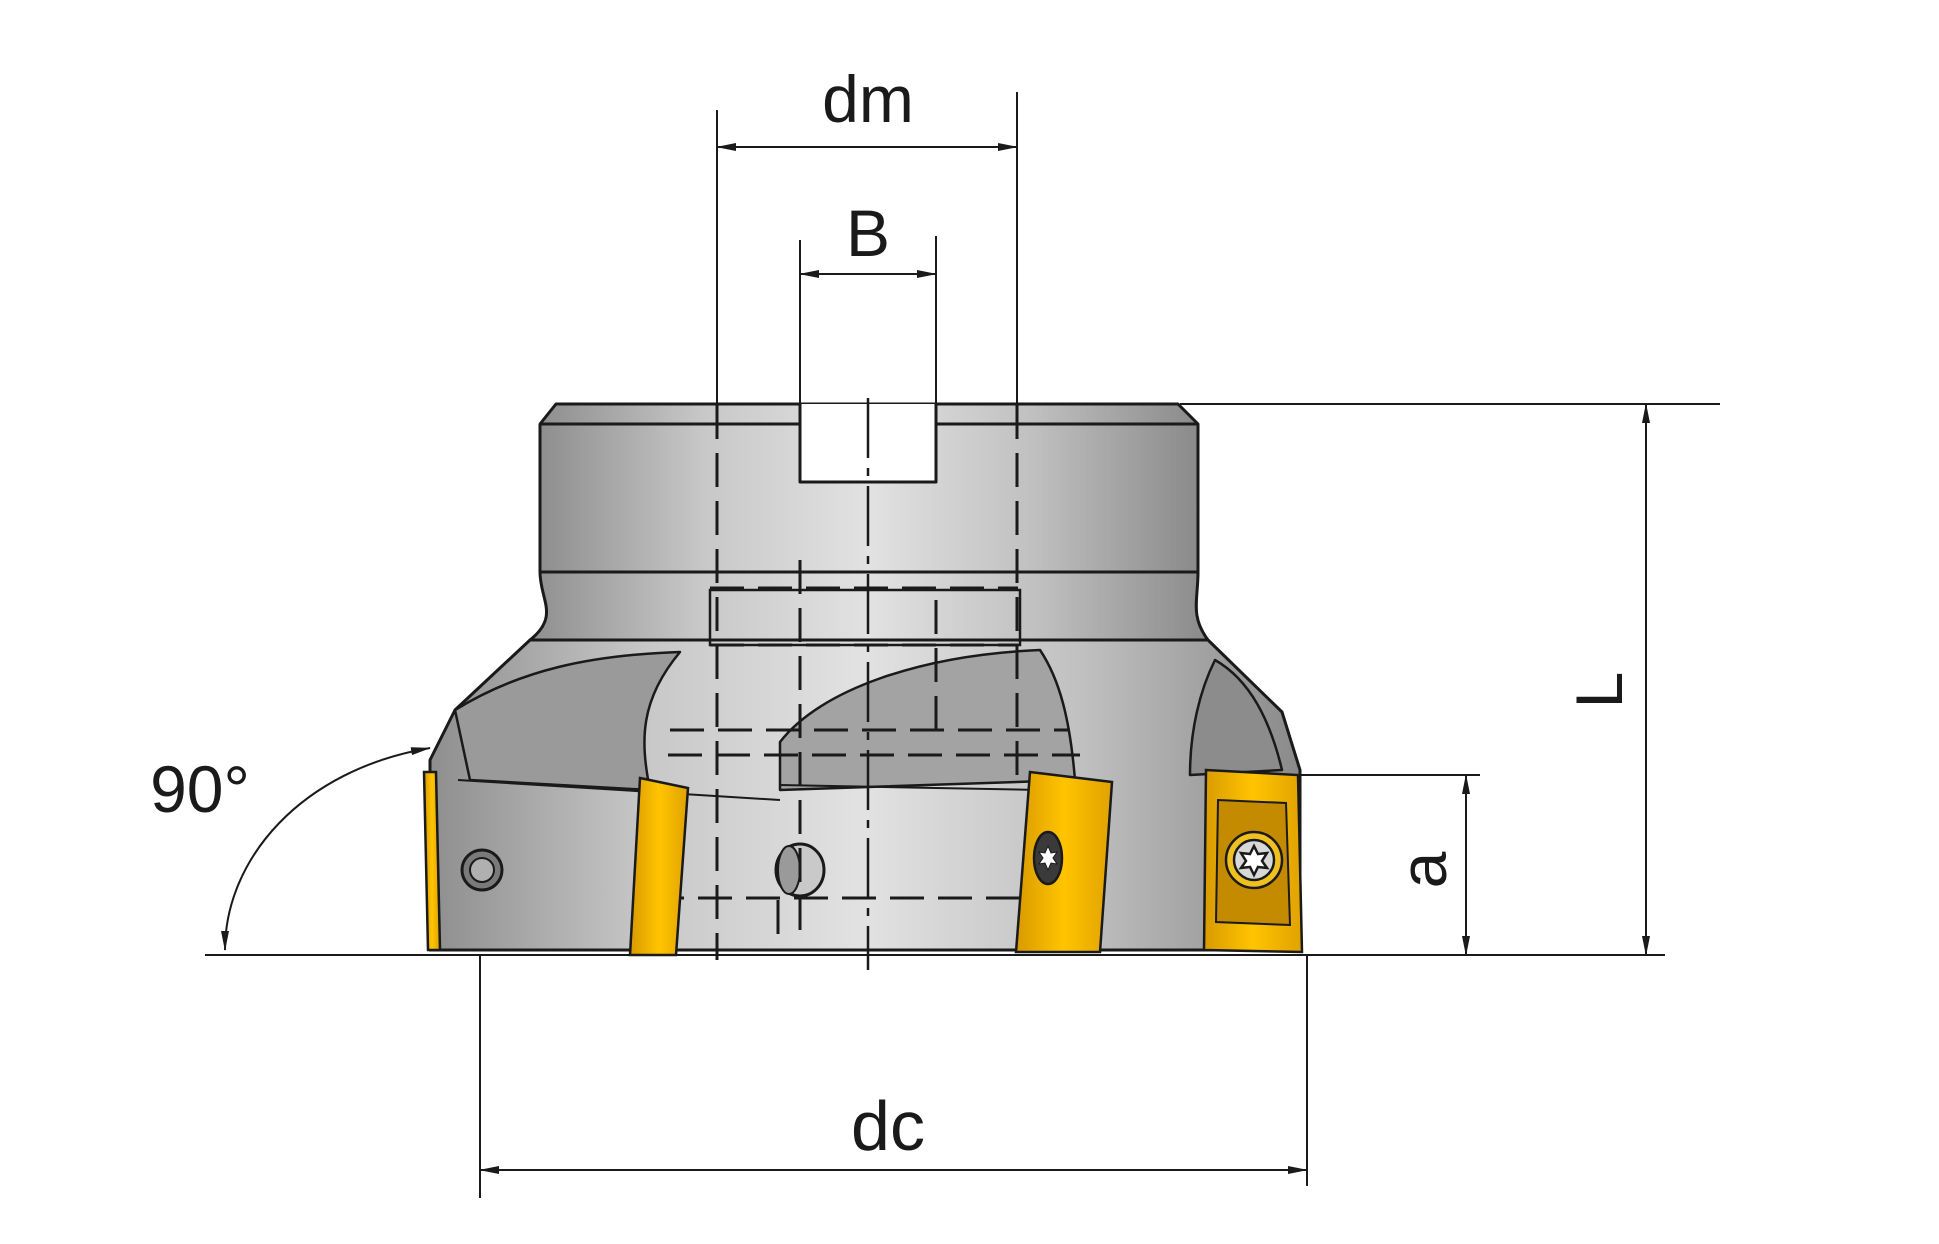 Image resolution: width=1939 pixels, height=1244 pixels. What do you see at coordinates (863, 862) in the screenshot?
I see `cutting-inserts` at bounding box center [863, 862].